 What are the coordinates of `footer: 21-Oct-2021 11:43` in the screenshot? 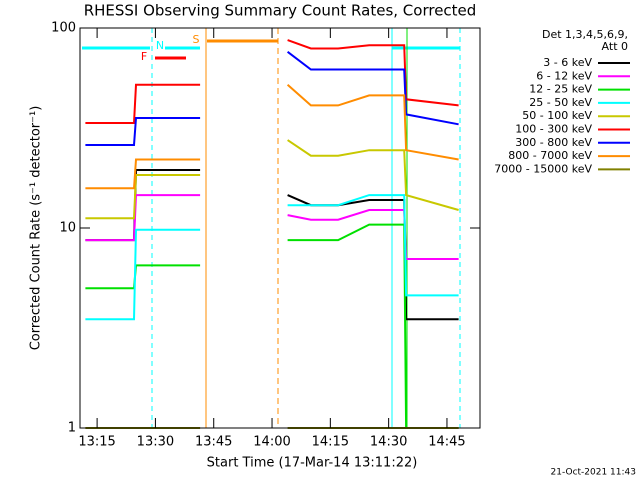 It's located at (593, 473).